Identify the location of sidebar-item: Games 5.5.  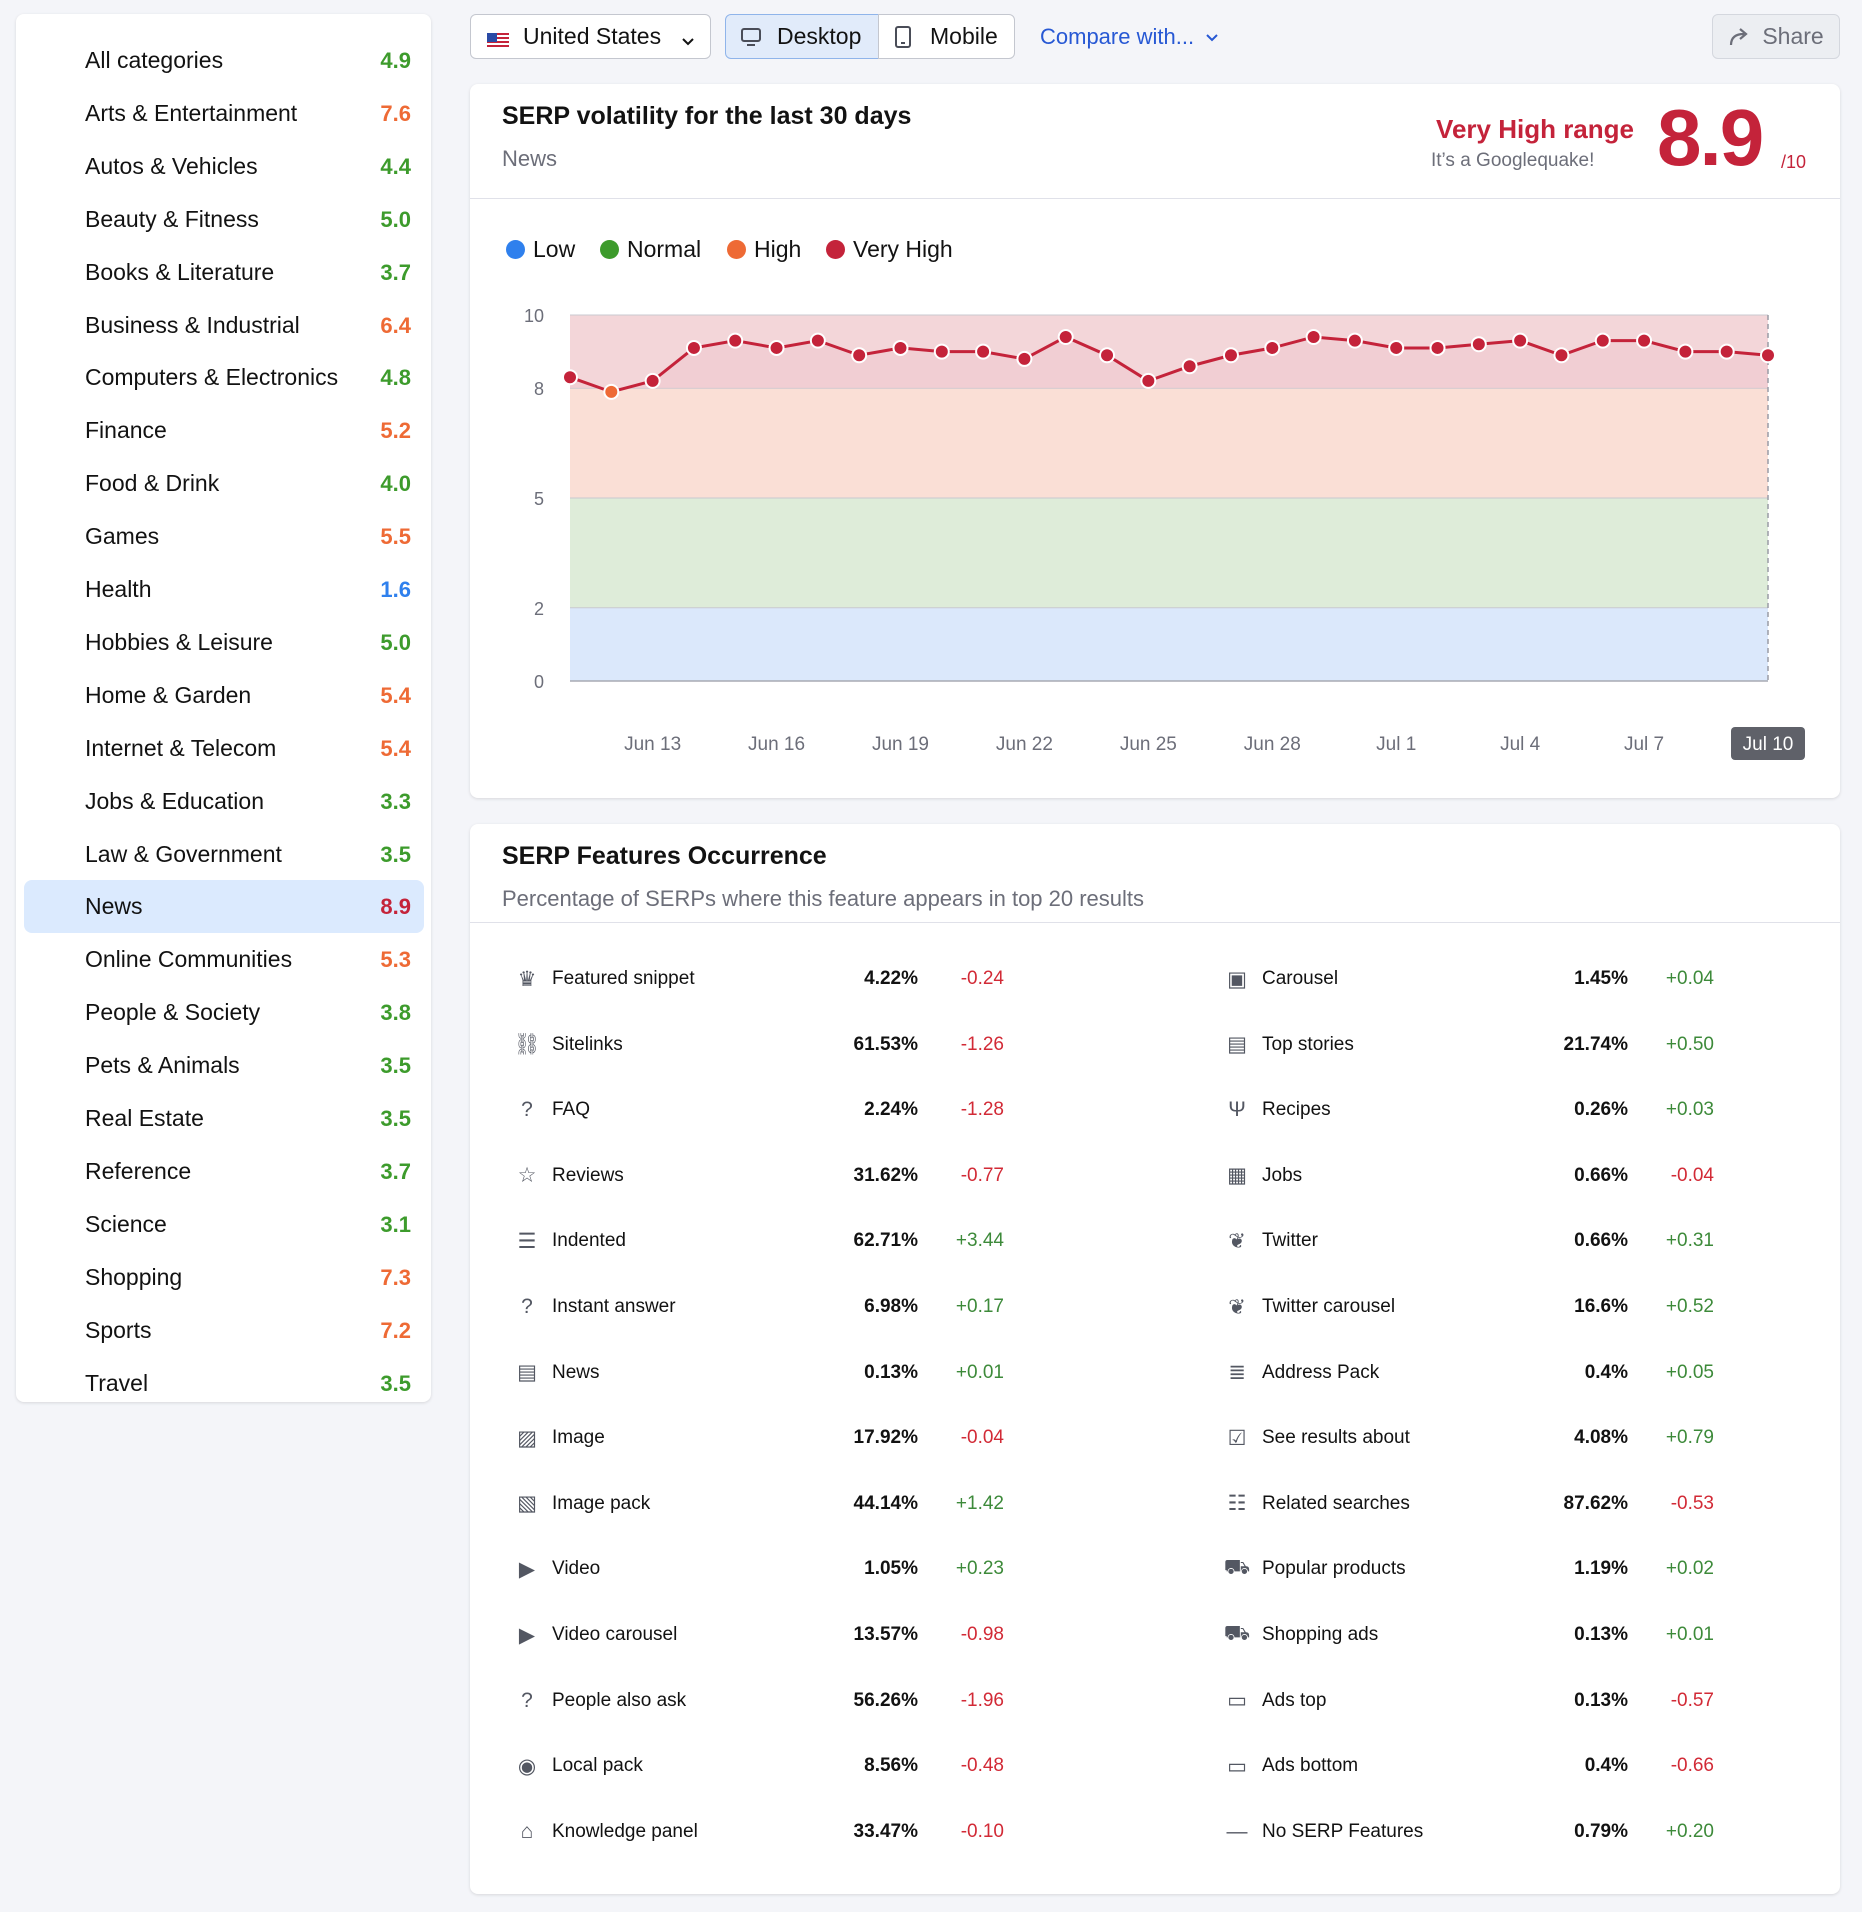
(224, 536).